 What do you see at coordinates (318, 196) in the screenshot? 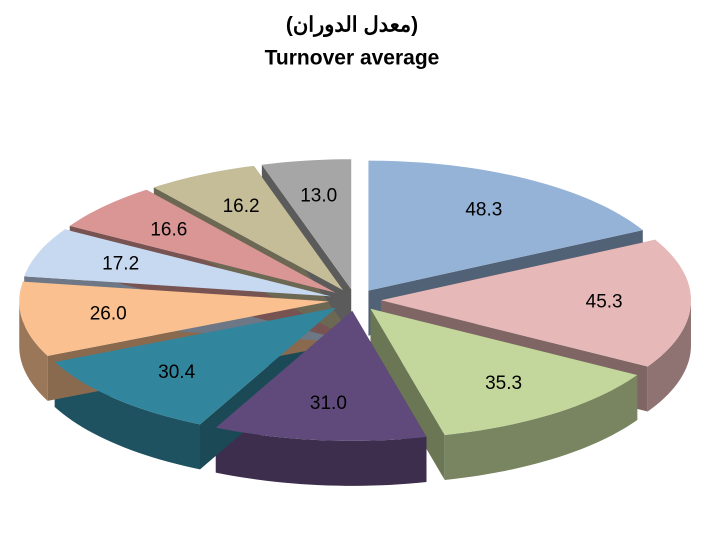
I see `data-label: 13.0` at bounding box center [318, 196].